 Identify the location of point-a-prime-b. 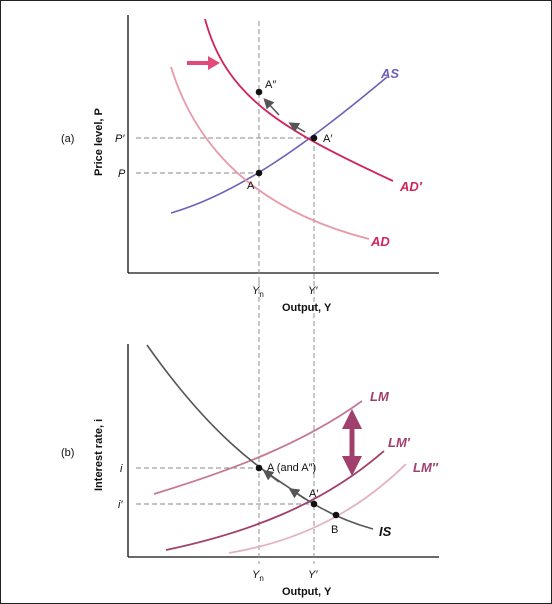
(314, 504).